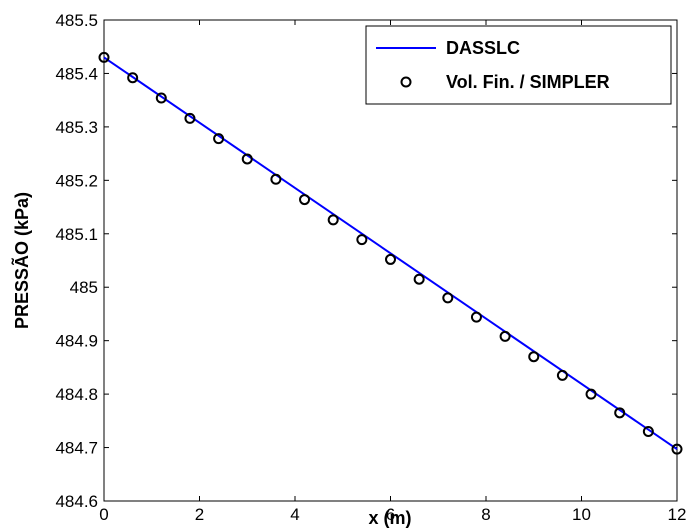 This screenshot has width=686, height=529. What do you see at coordinates (76, 448) in the screenshot?
I see `y-tick-label: 484.7` at bounding box center [76, 448].